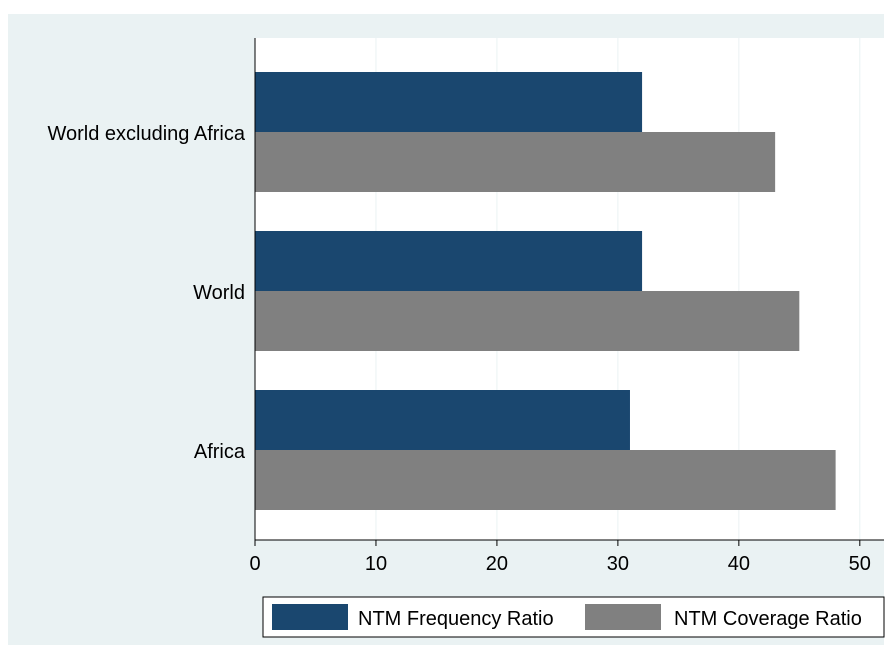 The width and height of the screenshot is (893, 664). I want to click on bar-ntm-coverage-ratio-world-excluding-africa, so click(515, 162).